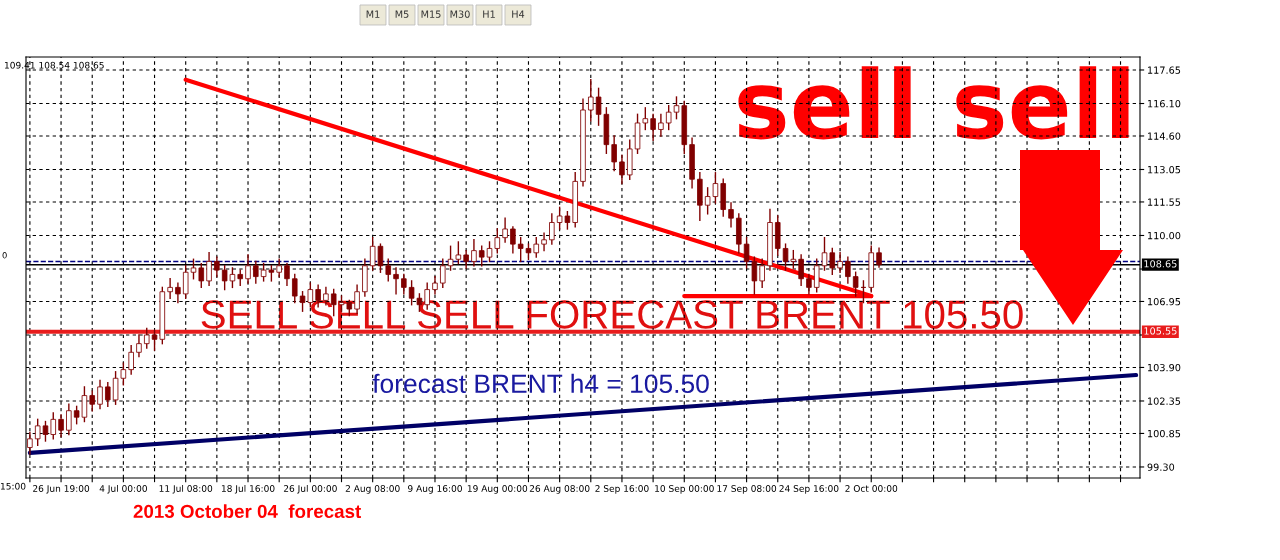 The height and width of the screenshot is (560, 1280). I want to click on text: M5, so click(402, 14).